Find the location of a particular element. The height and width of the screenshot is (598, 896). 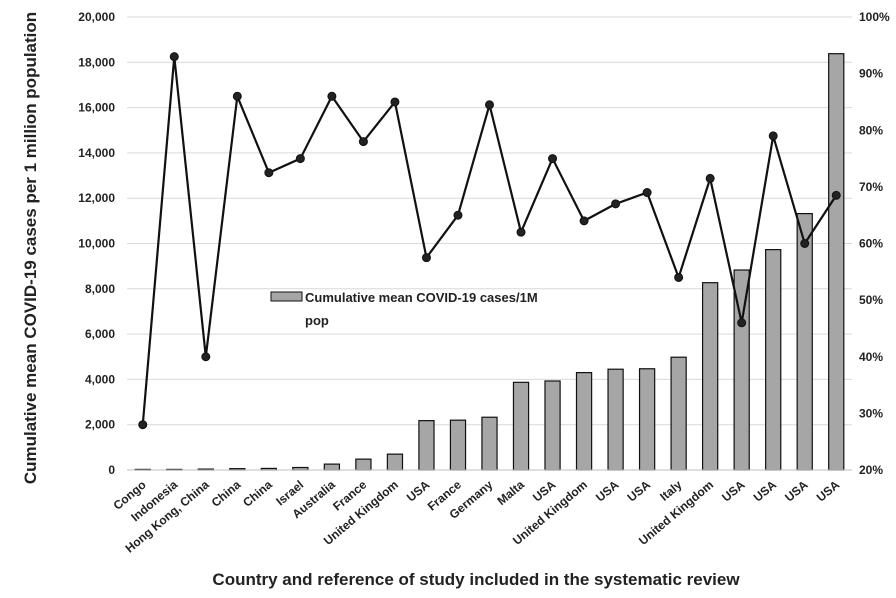

right-tick-label: 50% is located at coordinates (871, 300).